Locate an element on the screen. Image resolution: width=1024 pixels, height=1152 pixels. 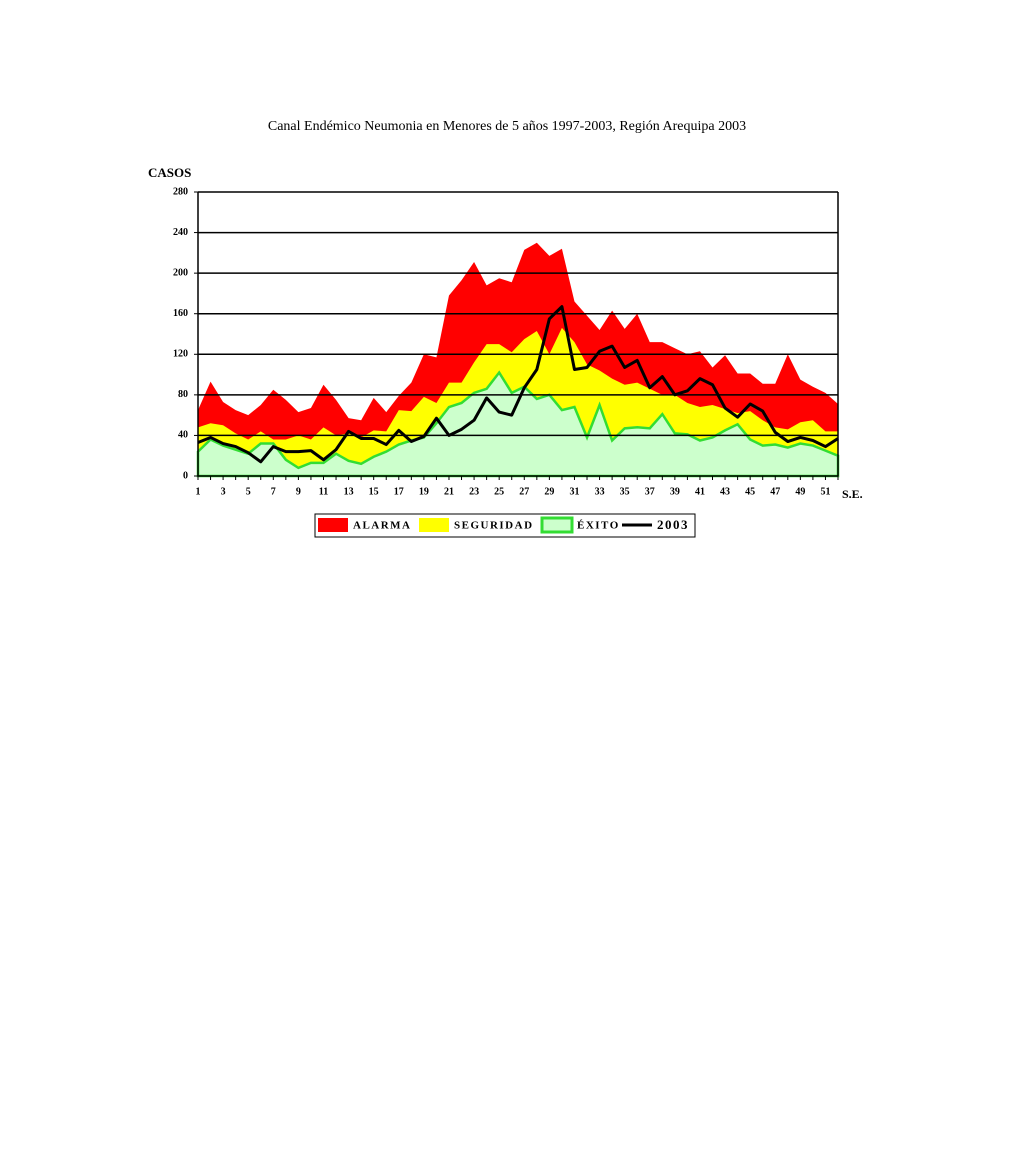
x-tick-label: 41 is located at coordinates (700, 491).